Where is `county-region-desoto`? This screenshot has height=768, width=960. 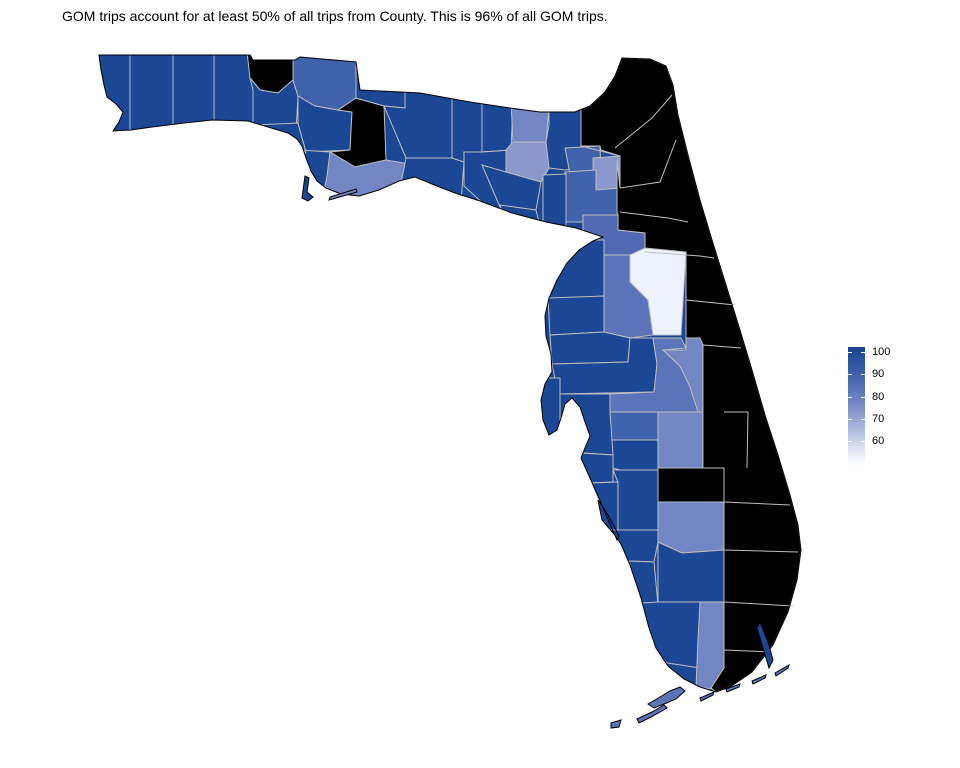 county-region-desoto is located at coordinates (635, 501).